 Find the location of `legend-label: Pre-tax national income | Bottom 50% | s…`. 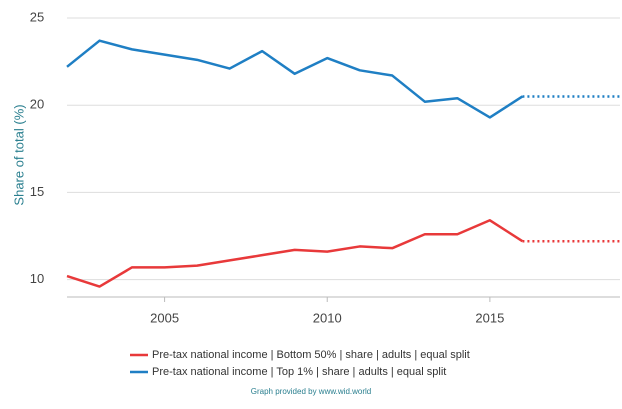

legend-label: Pre-tax national income | Bottom 50% | s… is located at coordinates (311, 355).